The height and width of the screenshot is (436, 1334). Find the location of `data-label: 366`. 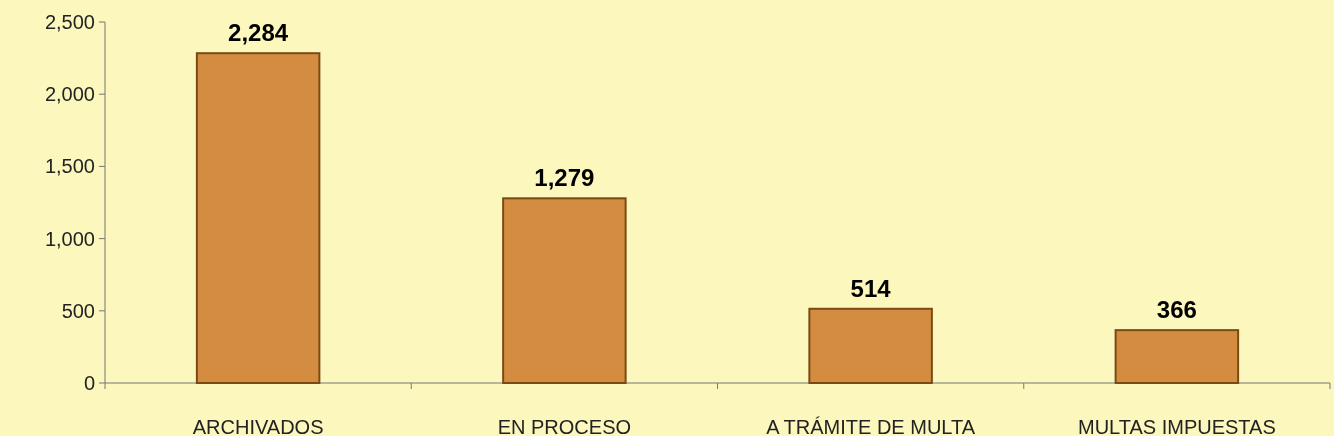

data-label: 366 is located at coordinates (1176, 310).